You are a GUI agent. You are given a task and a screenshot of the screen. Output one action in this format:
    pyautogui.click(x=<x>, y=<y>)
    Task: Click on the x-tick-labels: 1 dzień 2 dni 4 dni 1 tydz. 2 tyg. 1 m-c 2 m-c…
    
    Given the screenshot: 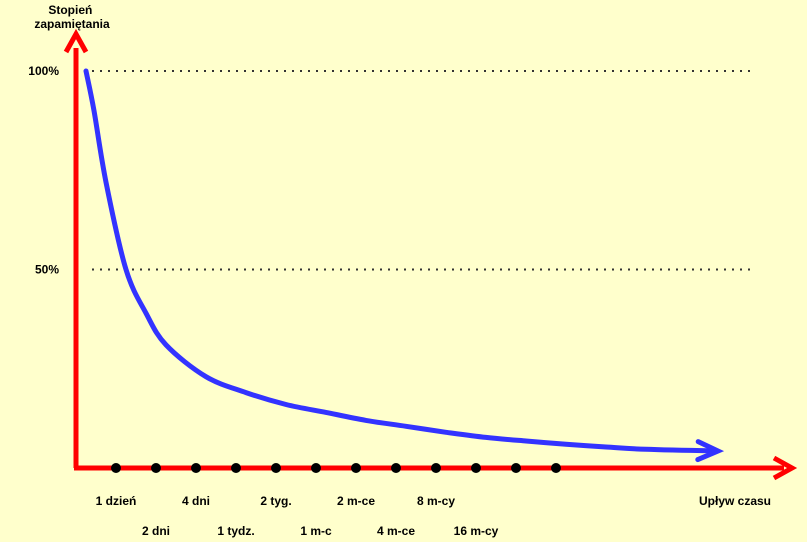 What is the action you would take?
    pyautogui.click(x=297, y=516)
    